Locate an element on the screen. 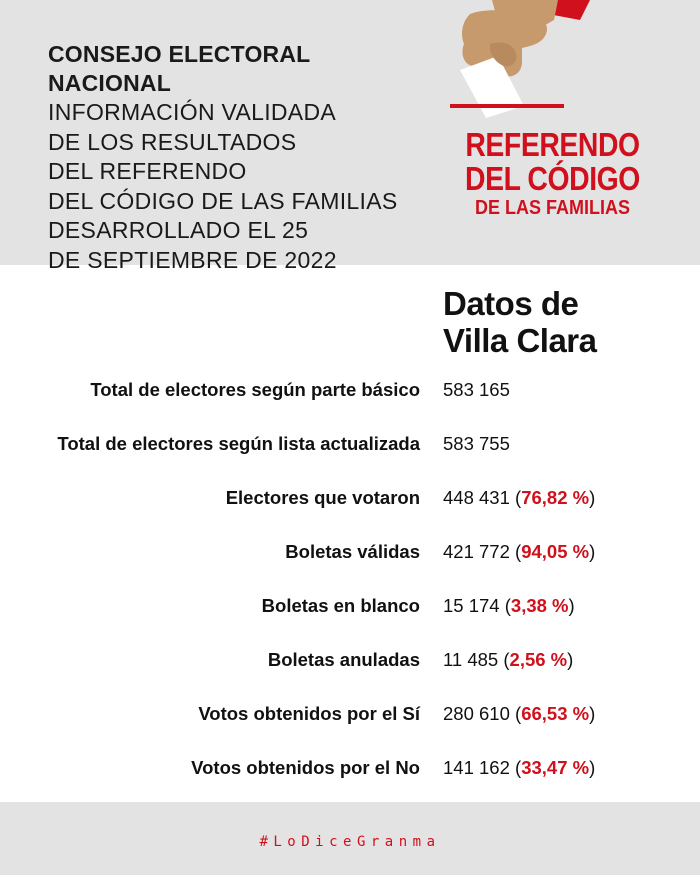 This screenshot has width=700, height=875. result-number: 141 162 is located at coordinates (476, 767).